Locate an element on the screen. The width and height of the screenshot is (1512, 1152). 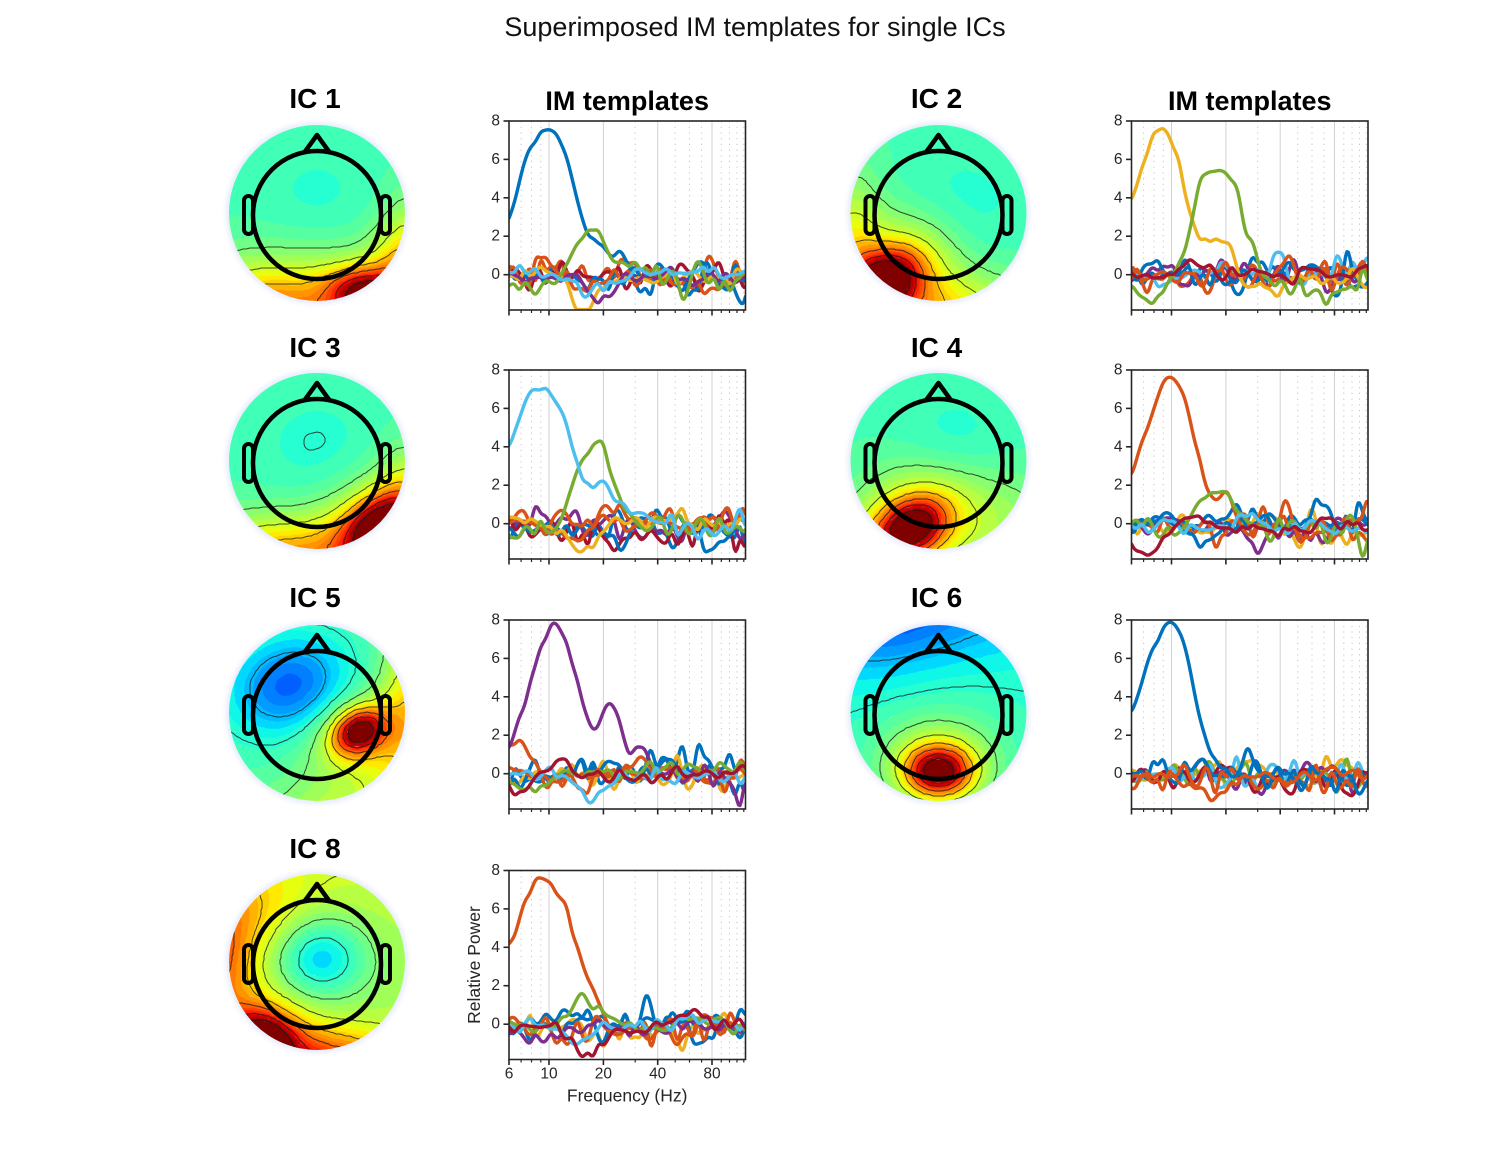
svg-text: 40 is located at coordinates (658, 1074).